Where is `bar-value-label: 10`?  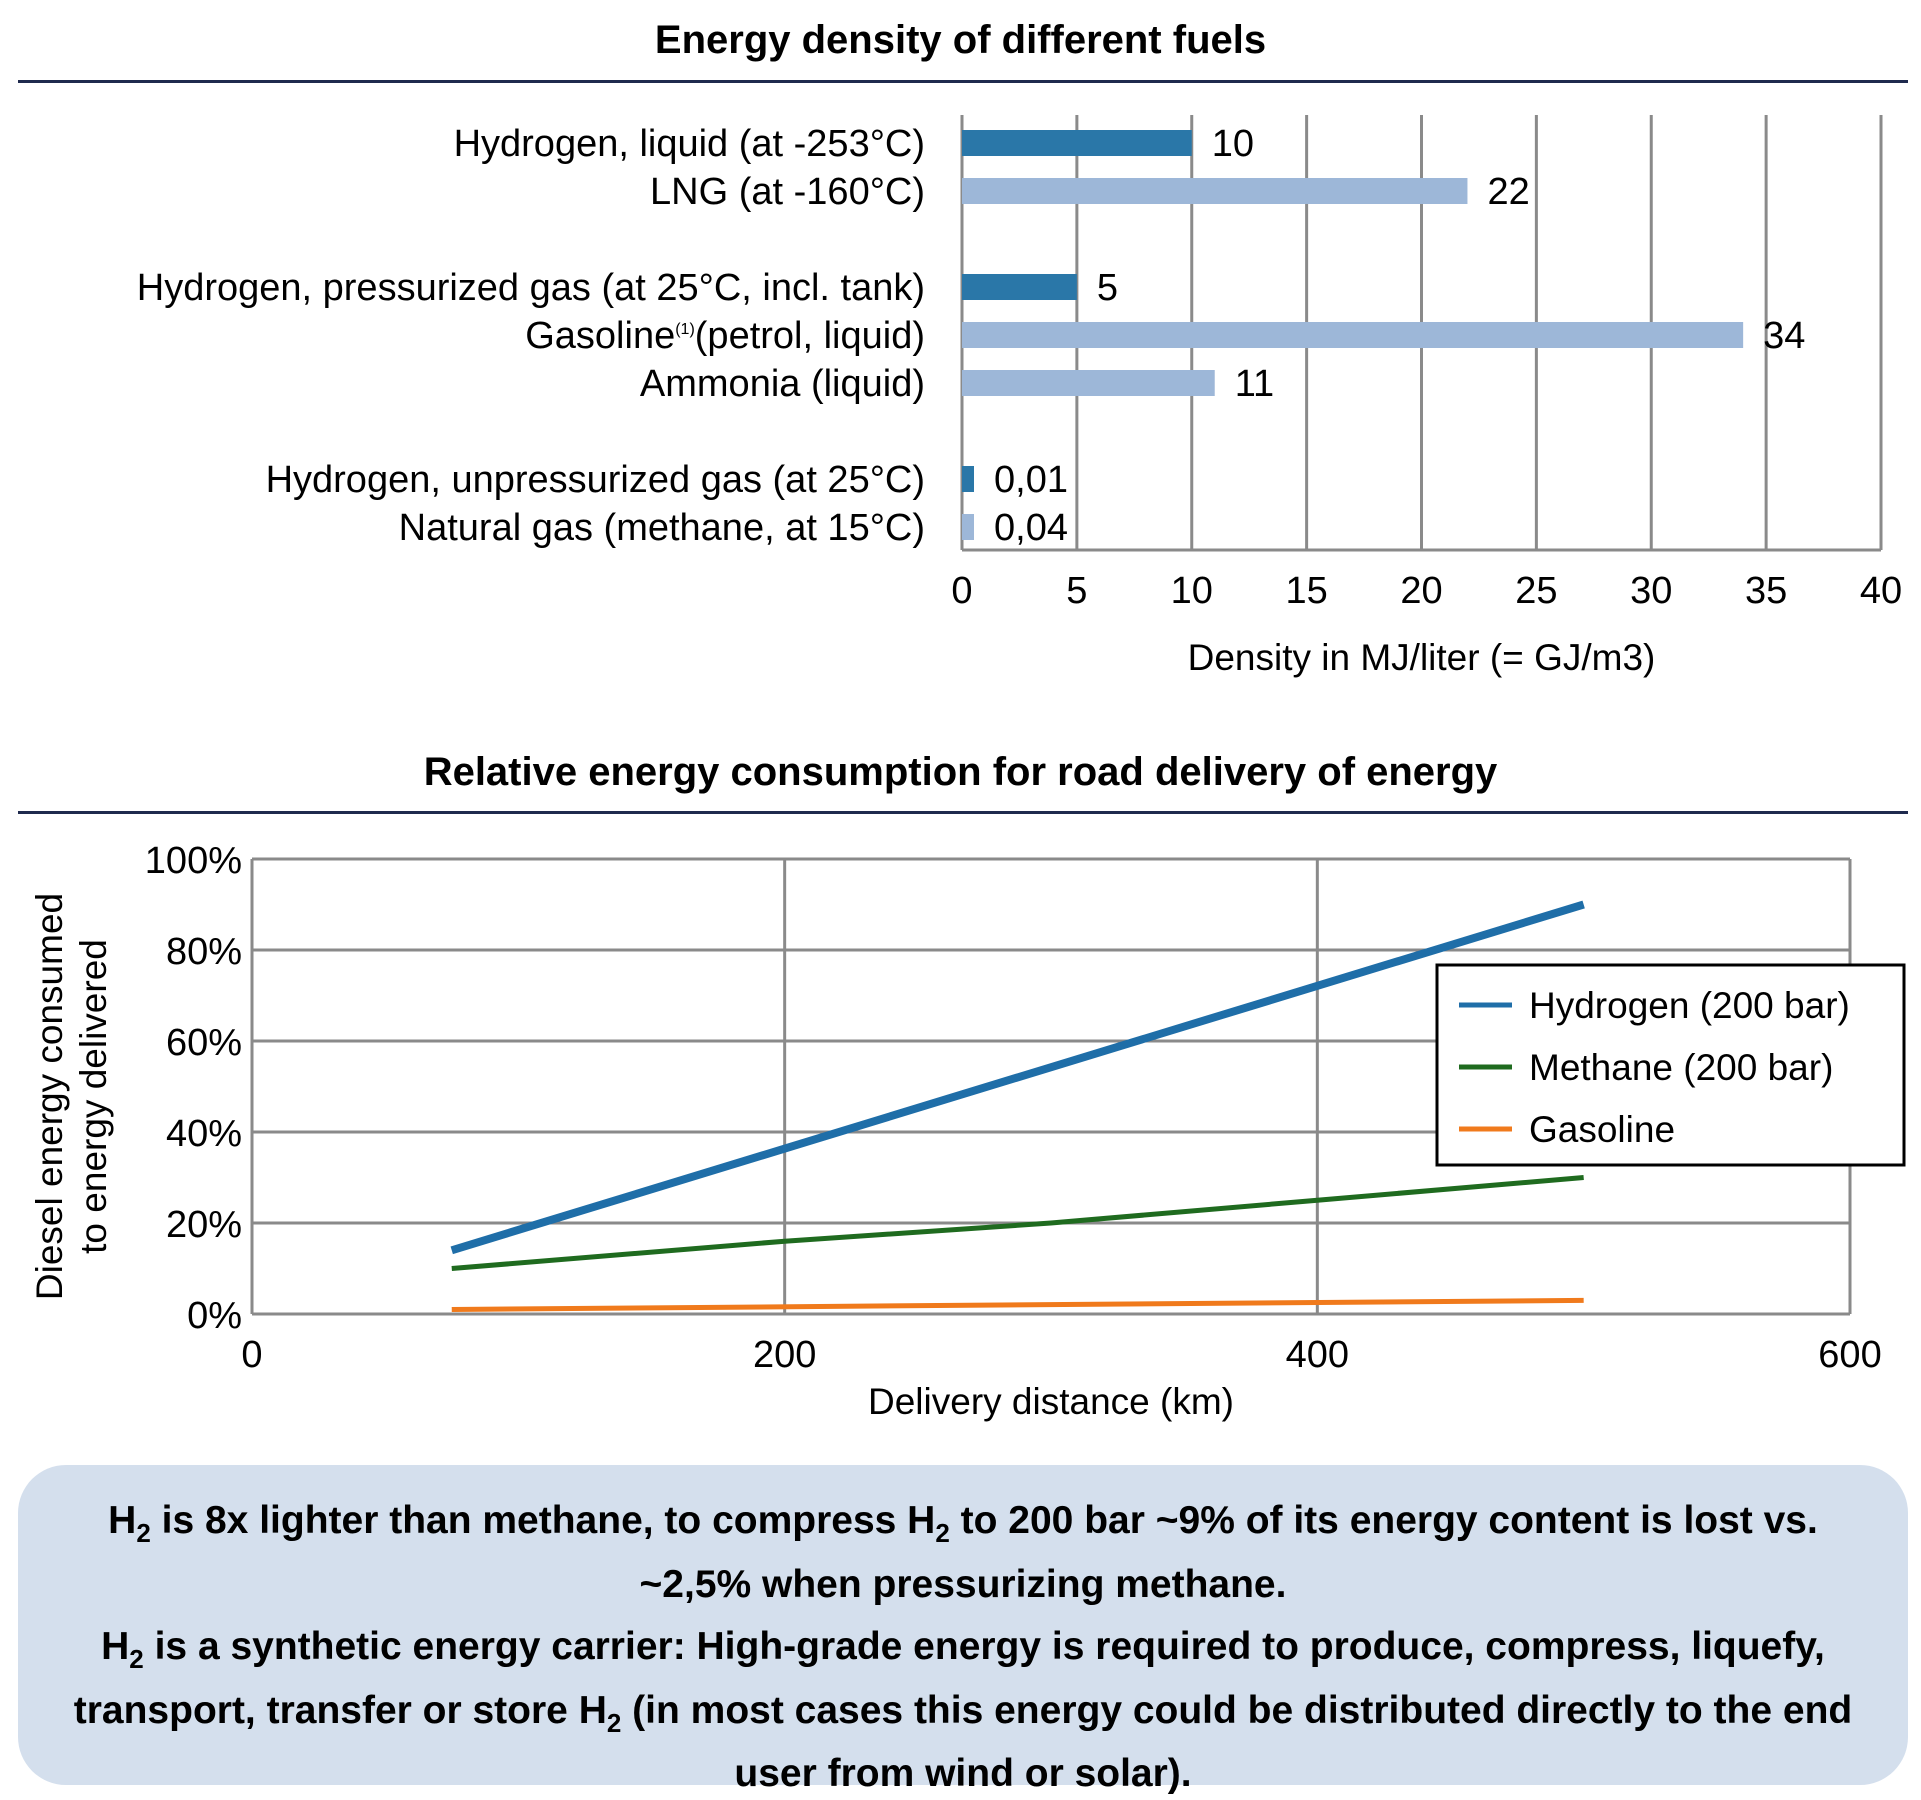 bar-value-label: 10 is located at coordinates (1233, 144).